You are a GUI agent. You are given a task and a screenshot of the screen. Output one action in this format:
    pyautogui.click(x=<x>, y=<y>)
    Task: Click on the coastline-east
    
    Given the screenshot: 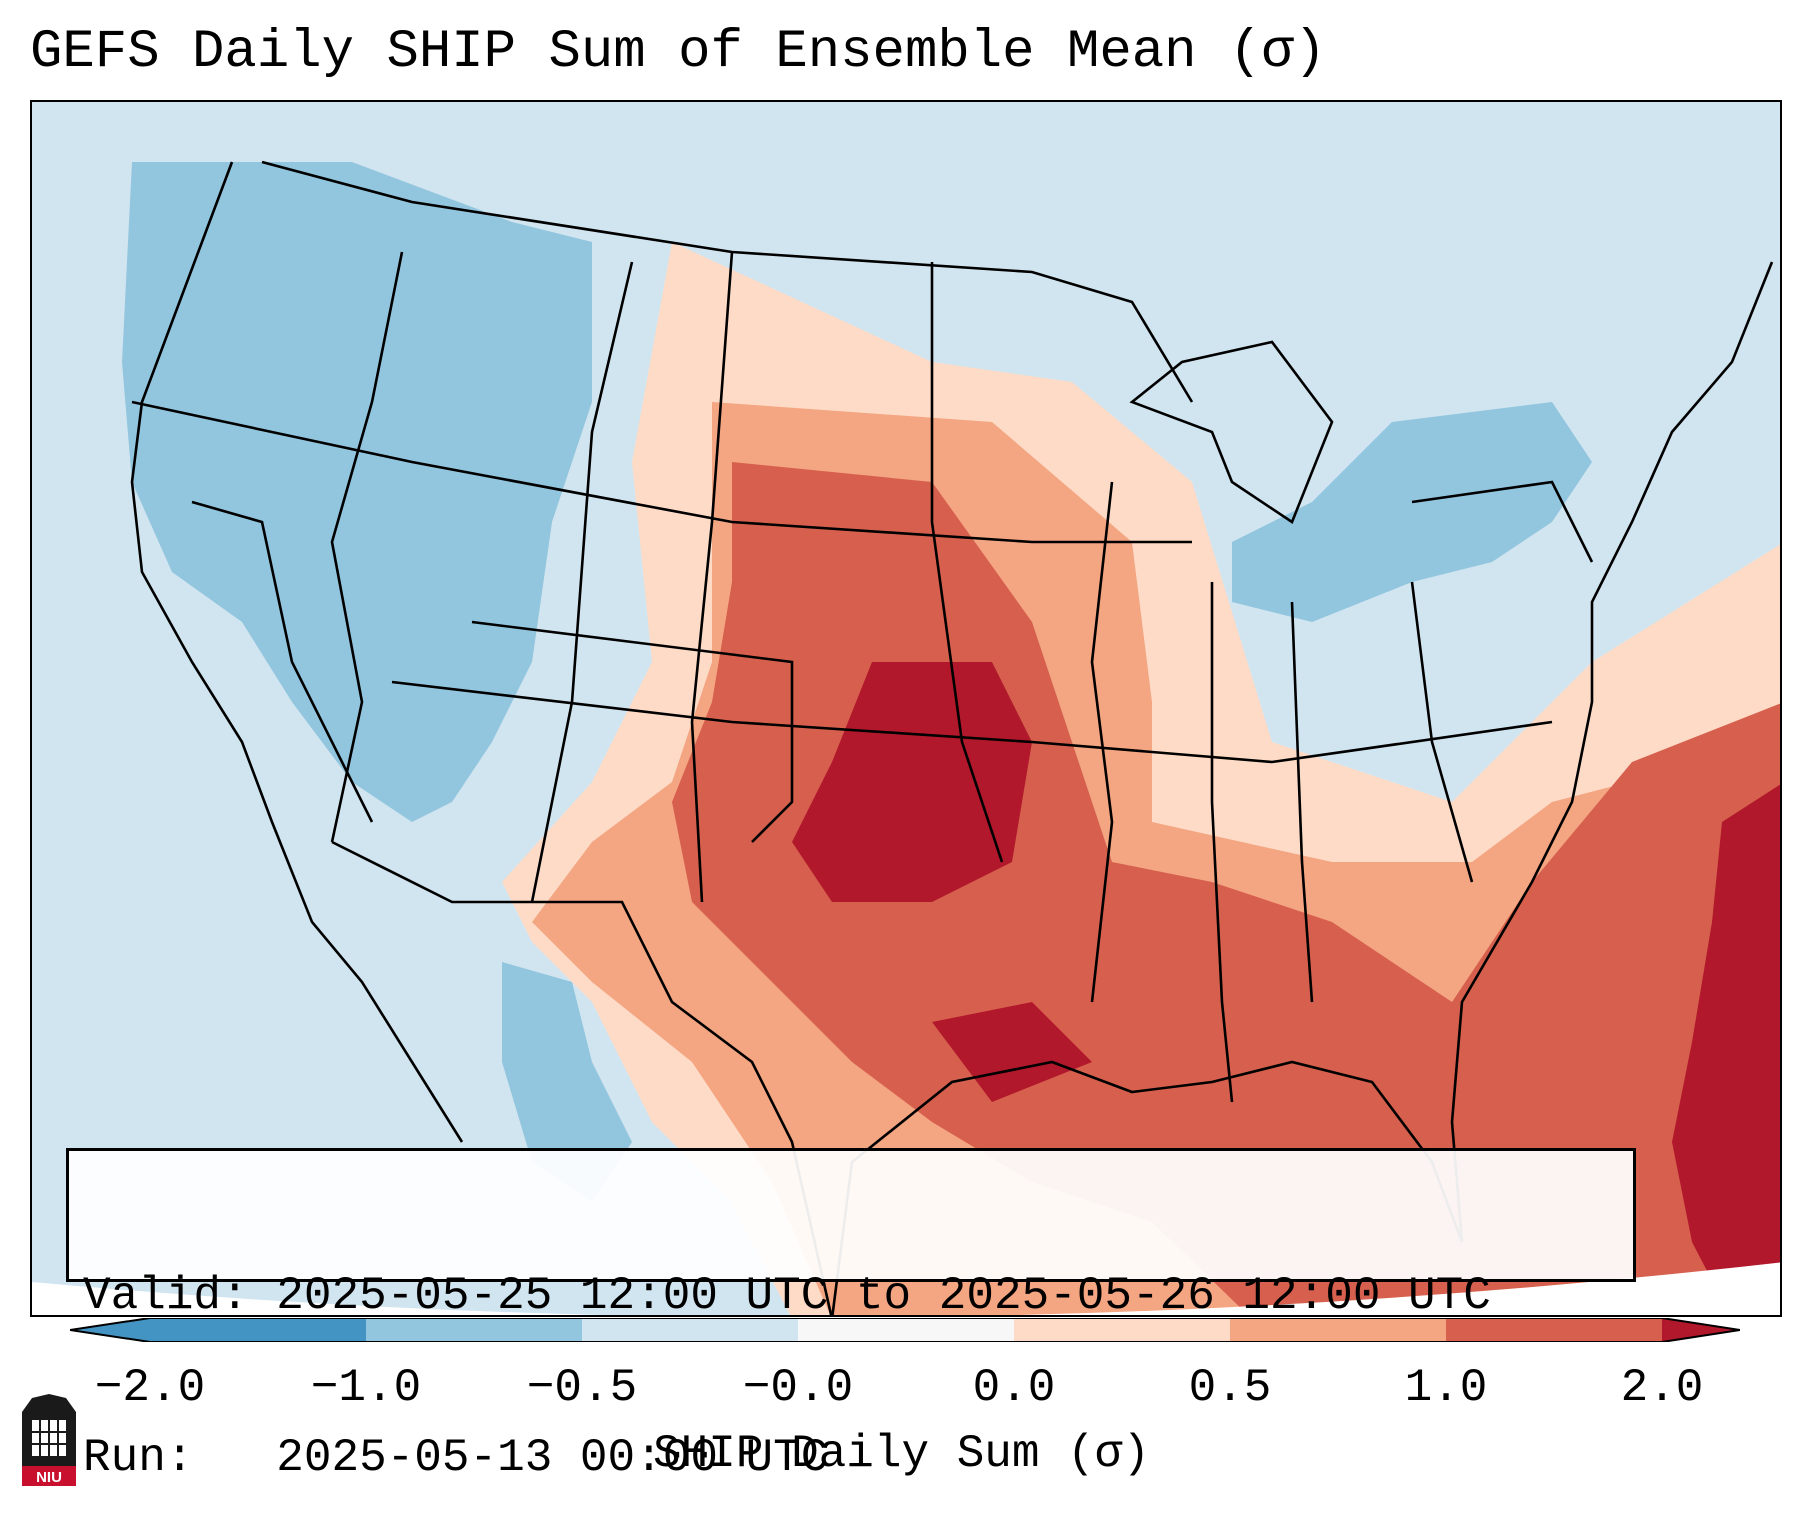 What is the action you would take?
    pyautogui.click(x=1612, y=752)
    